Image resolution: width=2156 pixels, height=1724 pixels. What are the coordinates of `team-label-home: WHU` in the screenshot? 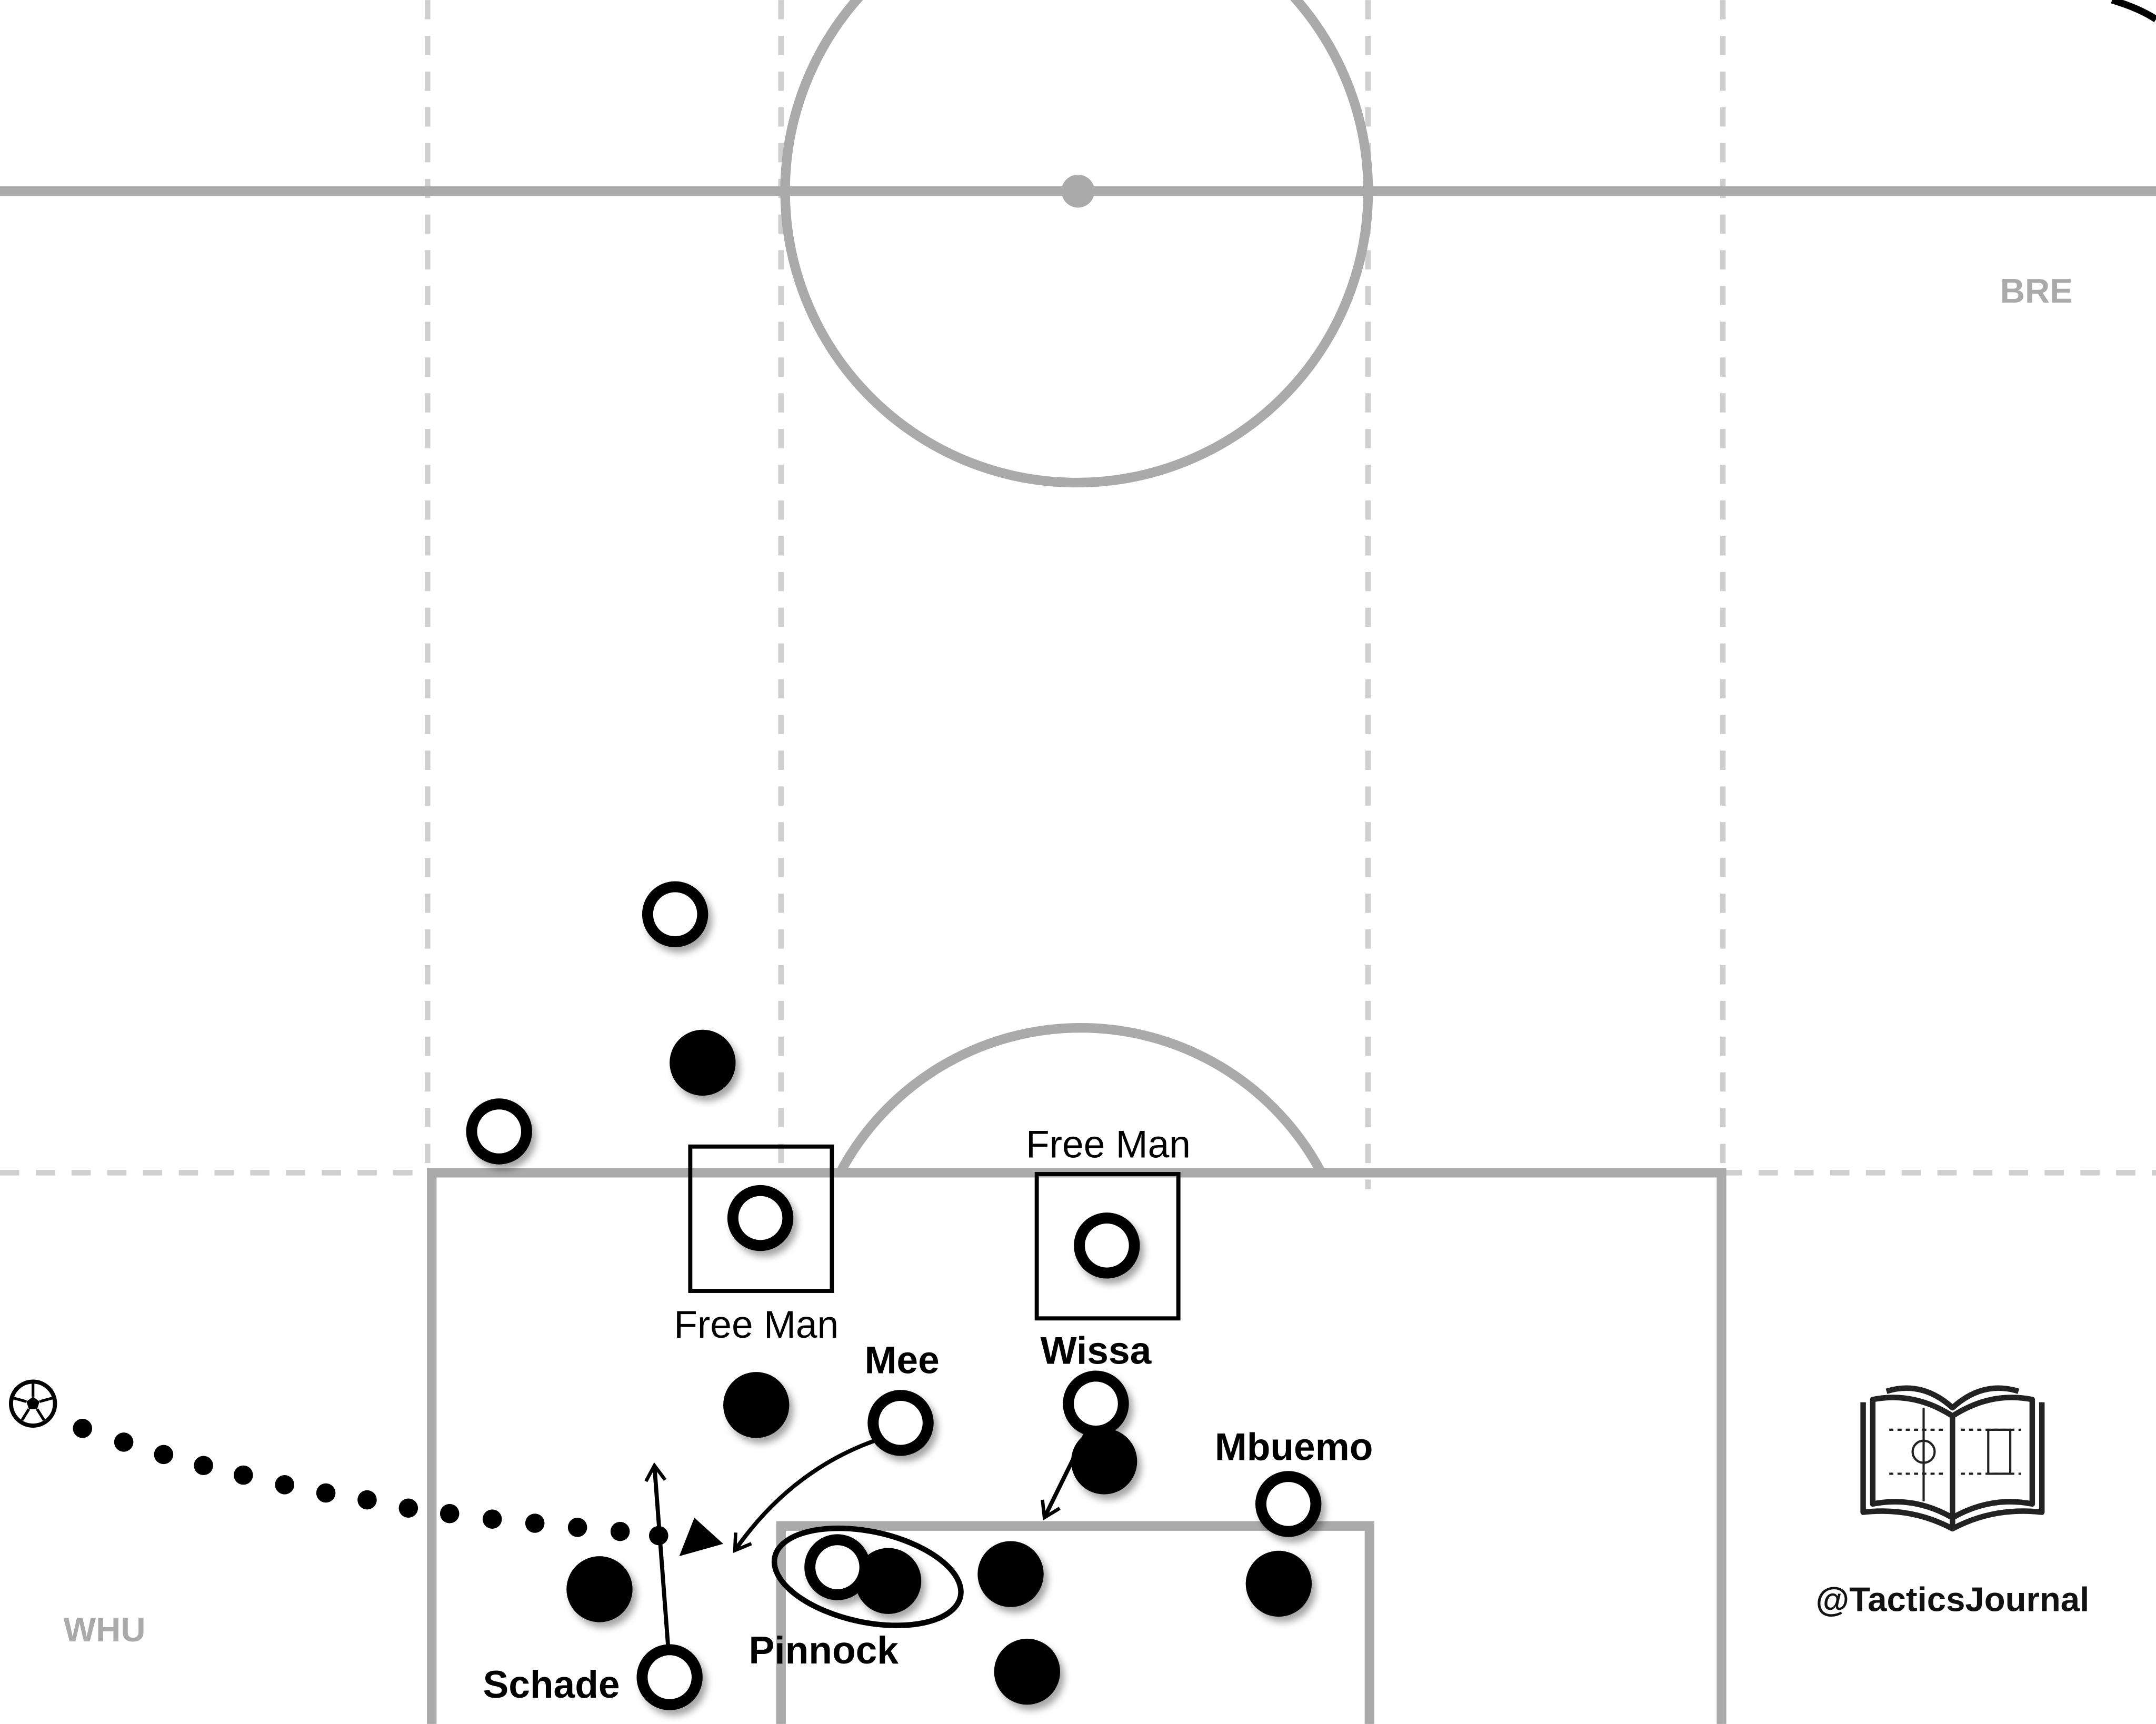 It's located at (105, 1629).